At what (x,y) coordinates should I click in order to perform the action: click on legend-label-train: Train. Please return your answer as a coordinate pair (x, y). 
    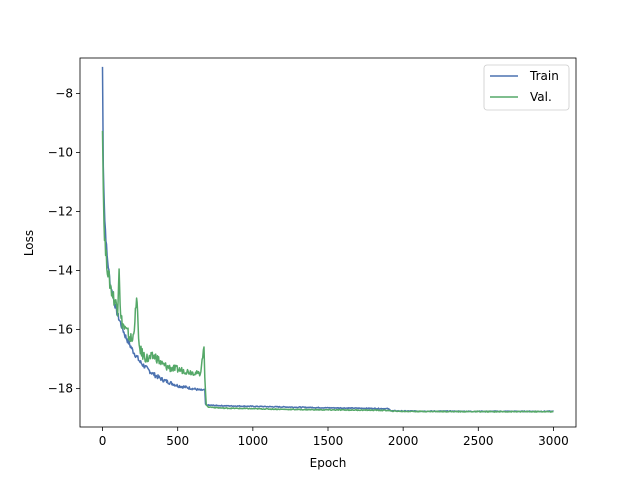
    Looking at the image, I should click on (544, 76).